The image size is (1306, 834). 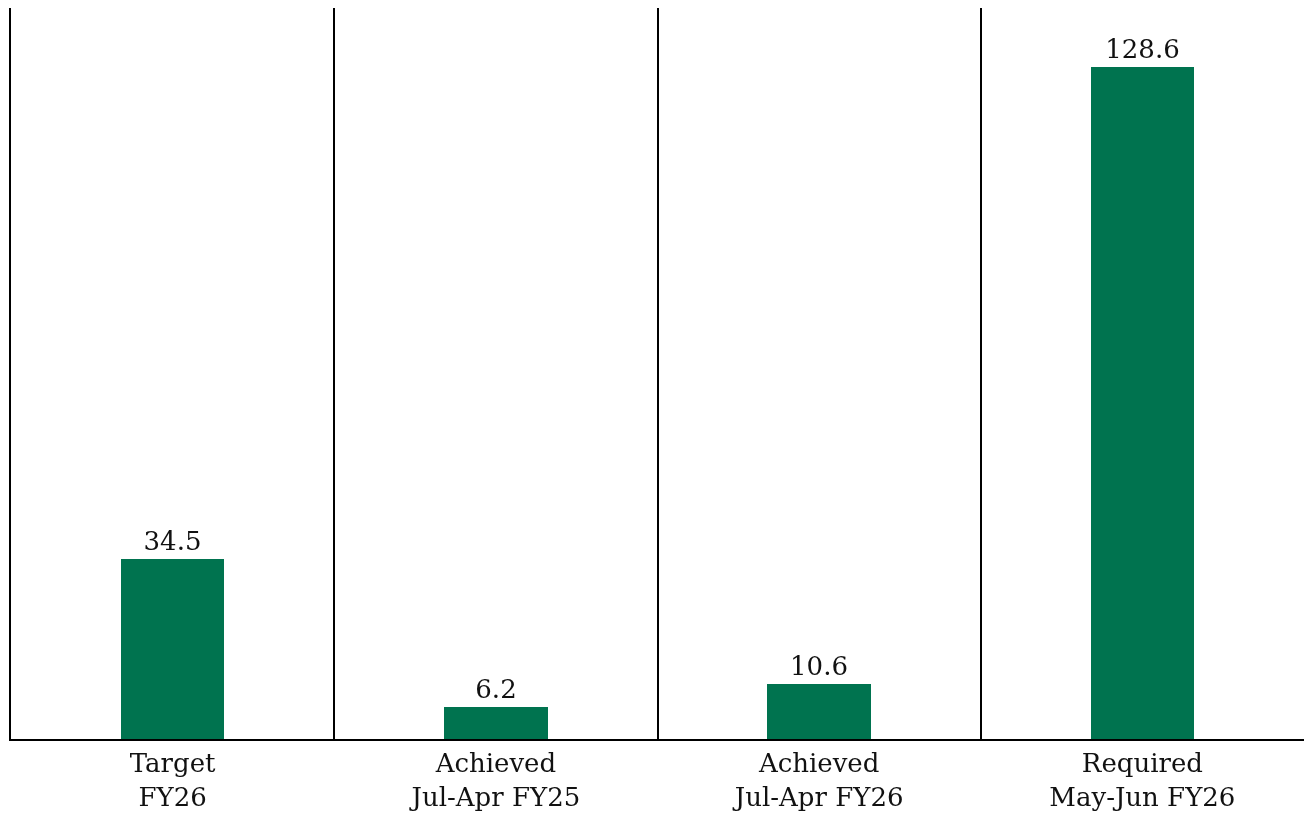 What do you see at coordinates (1142, 49) in the screenshot?
I see `data-label: 128.6` at bounding box center [1142, 49].